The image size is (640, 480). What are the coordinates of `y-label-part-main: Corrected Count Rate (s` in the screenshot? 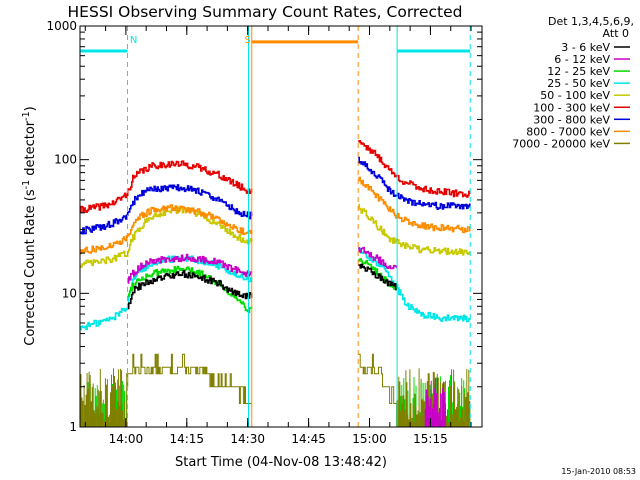 It's located at (30, 267).